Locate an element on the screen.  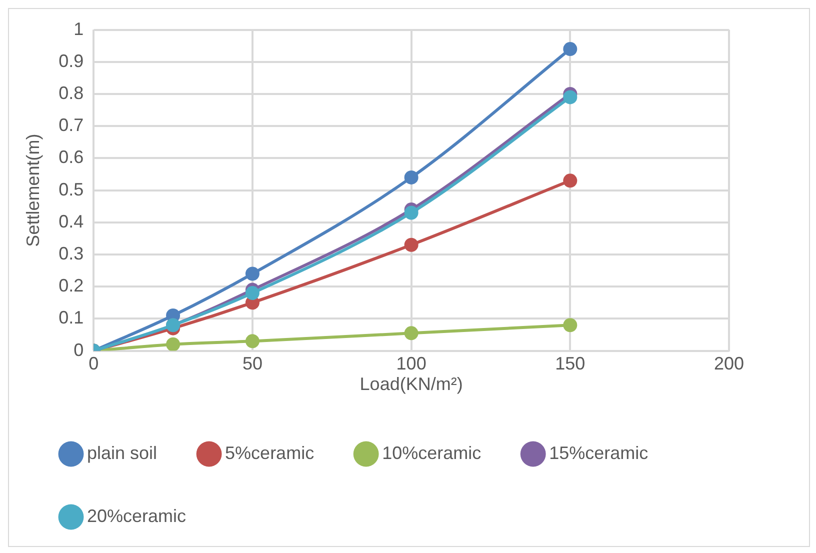
y-tick-label: 0.9 is located at coordinates (71, 60).